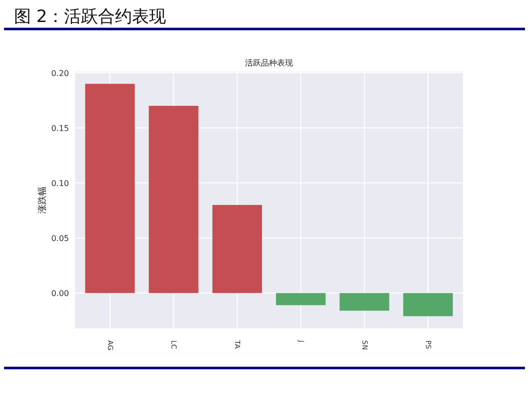 This screenshot has width=529, height=393. What do you see at coordinates (60, 183) in the screenshot?
I see `y-tick-label: 0.10` at bounding box center [60, 183].